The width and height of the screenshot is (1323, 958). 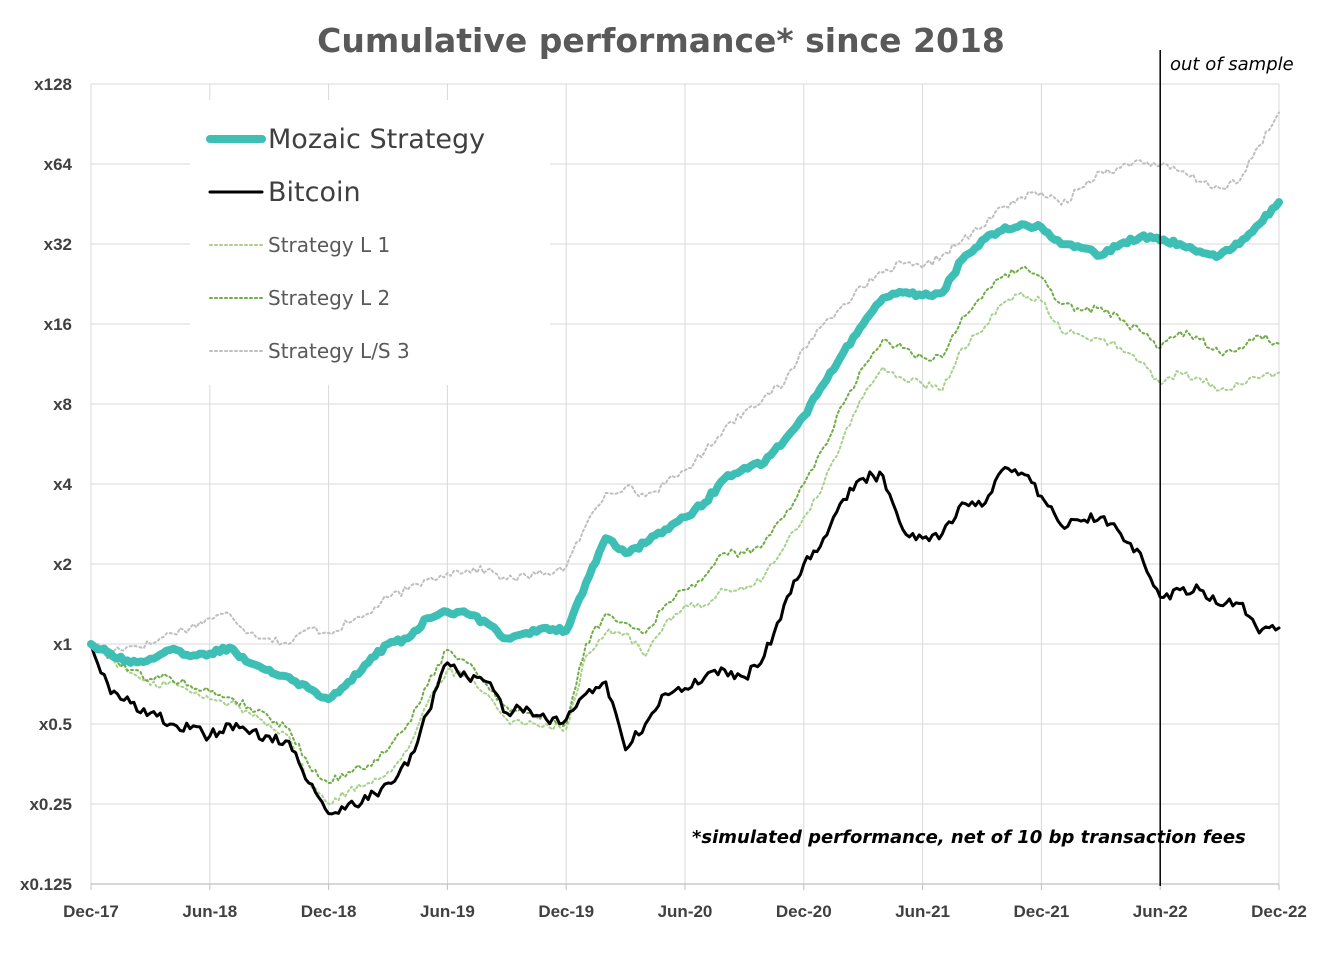 I want to click on x-tick-label: Jun-22, so click(x=1160, y=911).